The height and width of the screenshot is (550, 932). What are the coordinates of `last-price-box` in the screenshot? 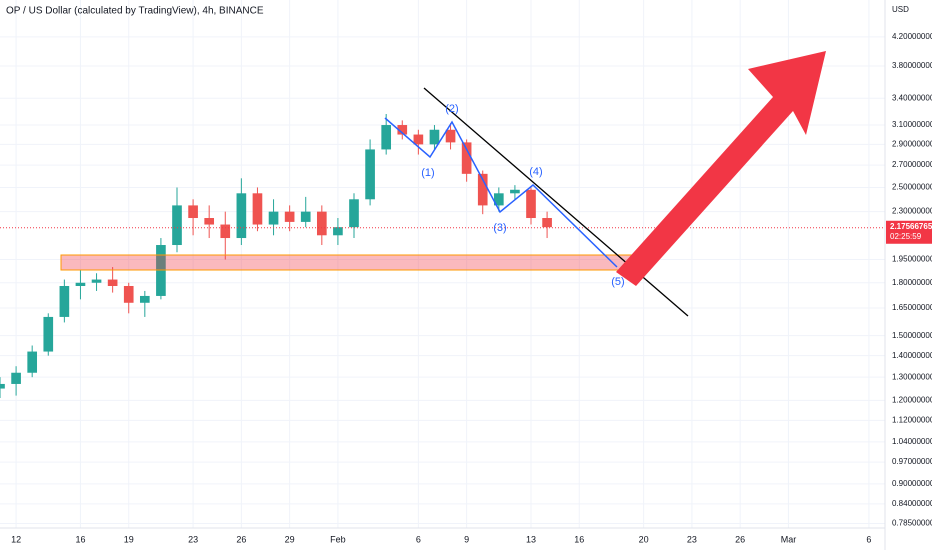 It's located at (909, 232).